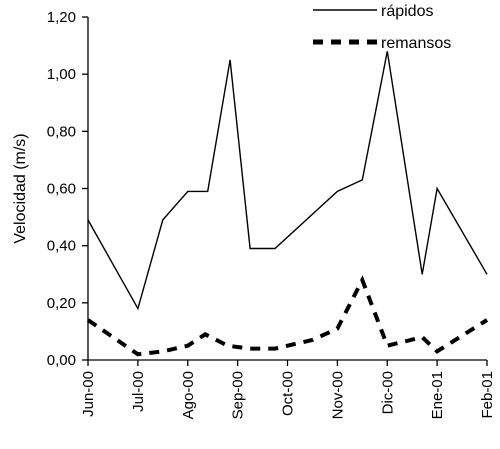 The image size is (500, 449). Describe the element at coordinates (288, 393) in the screenshot. I see `x-tick-label: Oct-00` at that location.